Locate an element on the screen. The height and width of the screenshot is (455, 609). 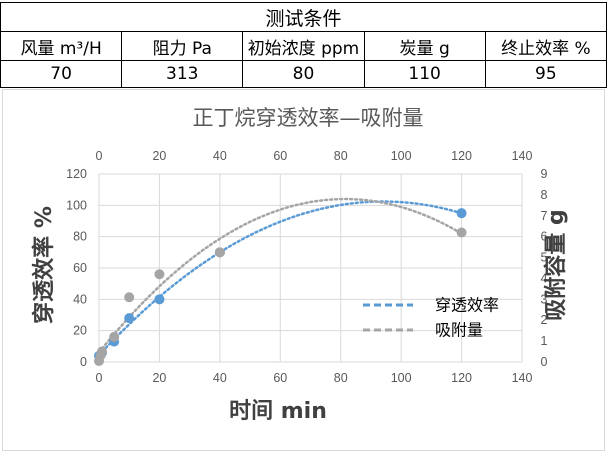
y-right-tick-label: 5 is located at coordinates (544, 258).